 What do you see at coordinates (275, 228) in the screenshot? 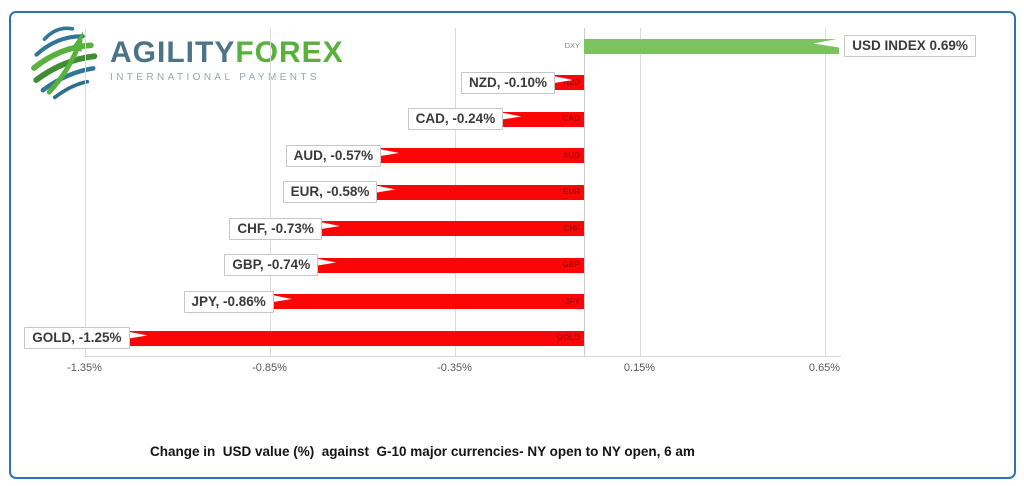
I see `bar-label-callout: CHF, -0.73%` at bounding box center [275, 228].